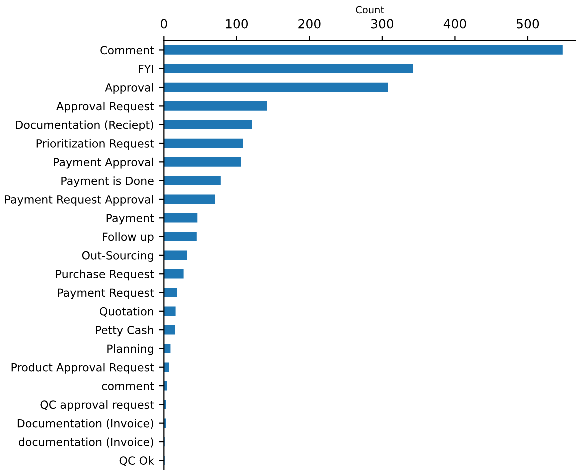 This screenshot has width=576, height=470. What do you see at coordinates (370, 10) in the screenshot?
I see `x-axis-title: Count` at bounding box center [370, 10].